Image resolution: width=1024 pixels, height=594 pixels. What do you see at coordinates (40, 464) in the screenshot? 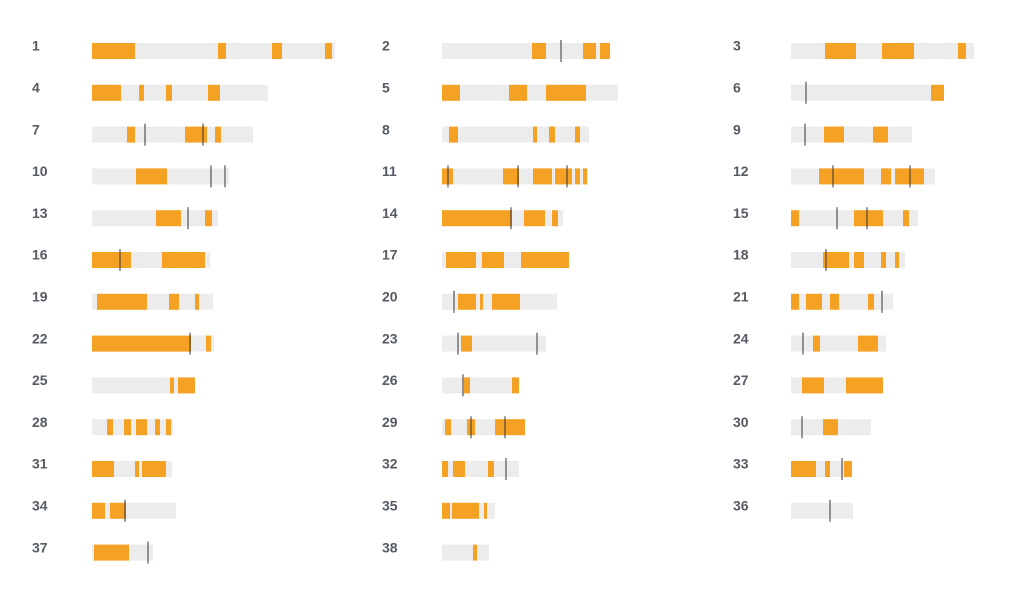
I see `track-label: 31` at bounding box center [40, 464].